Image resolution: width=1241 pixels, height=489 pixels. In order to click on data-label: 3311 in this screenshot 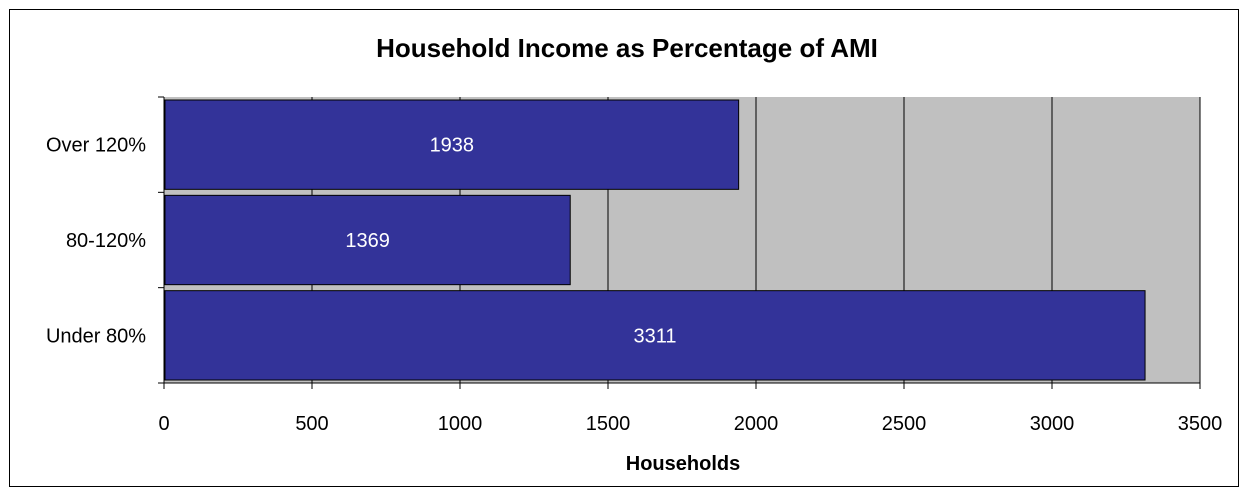, I will do `click(655, 336)`.